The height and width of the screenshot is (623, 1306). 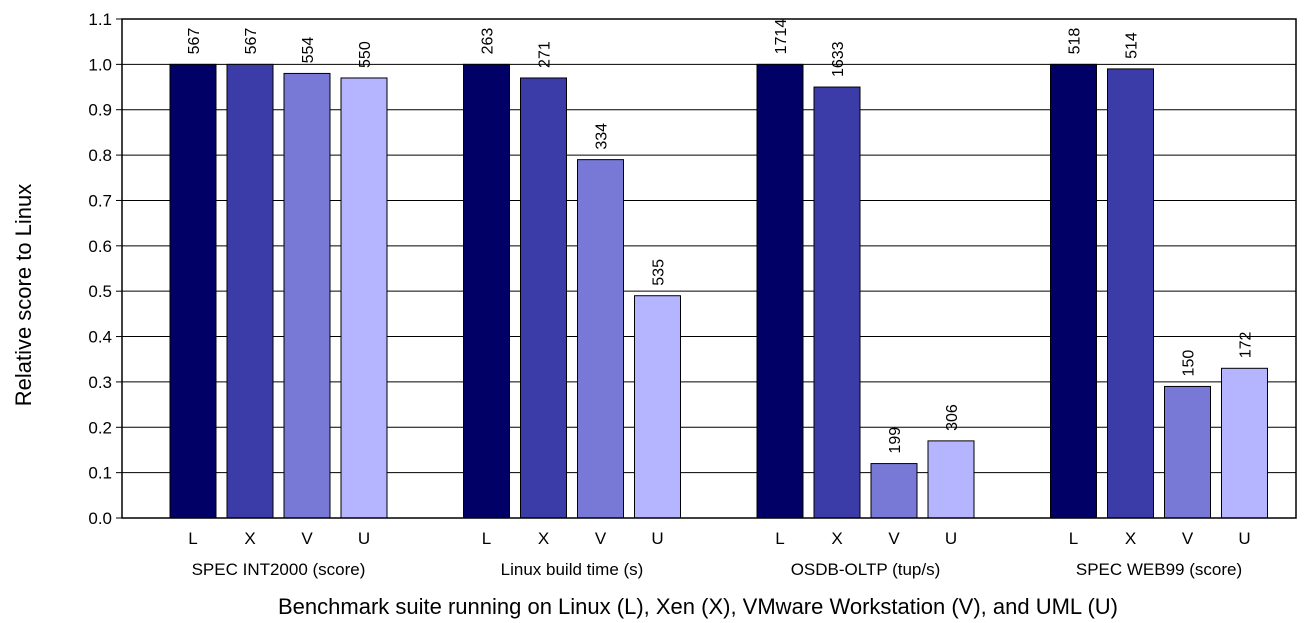 What do you see at coordinates (100, 246) in the screenshot?
I see `y-tick-label: 0.6` at bounding box center [100, 246].